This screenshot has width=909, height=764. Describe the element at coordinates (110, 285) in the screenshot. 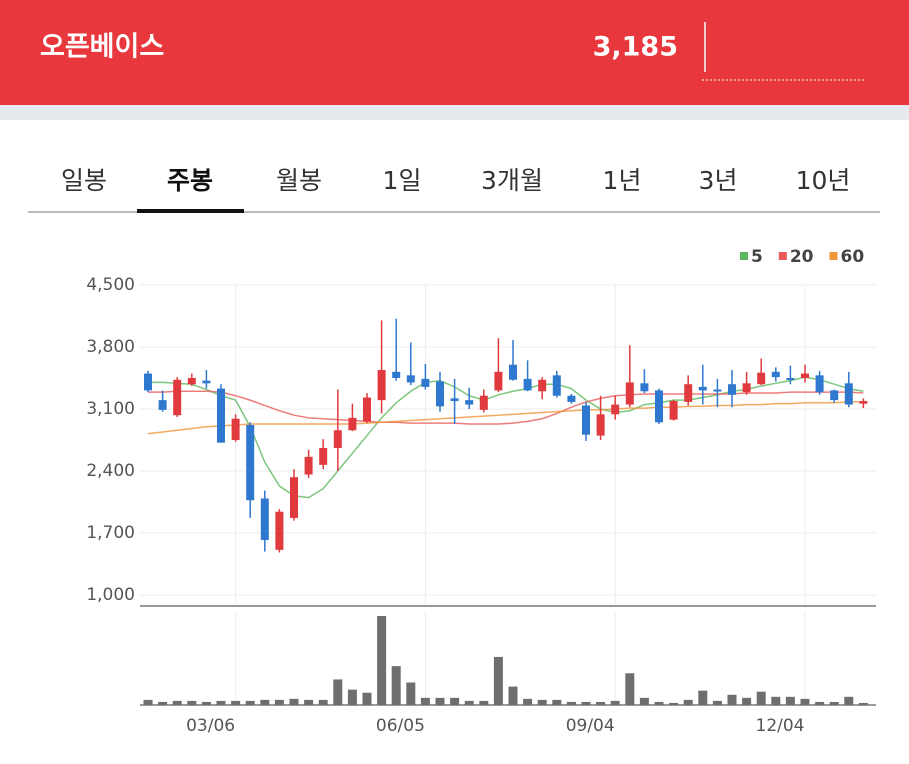

I see `y-tick-label: 4,500` at that location.